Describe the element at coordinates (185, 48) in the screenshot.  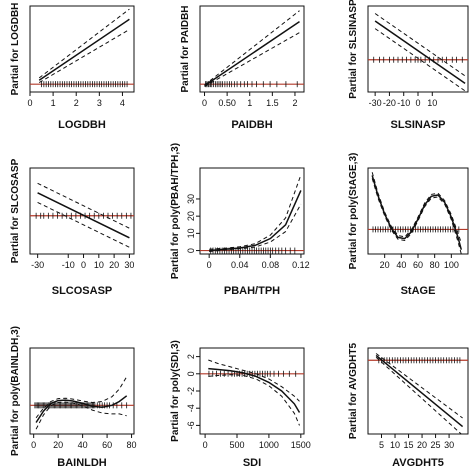
I see `y-axis-label: Partial for PAIDBH` at that location.